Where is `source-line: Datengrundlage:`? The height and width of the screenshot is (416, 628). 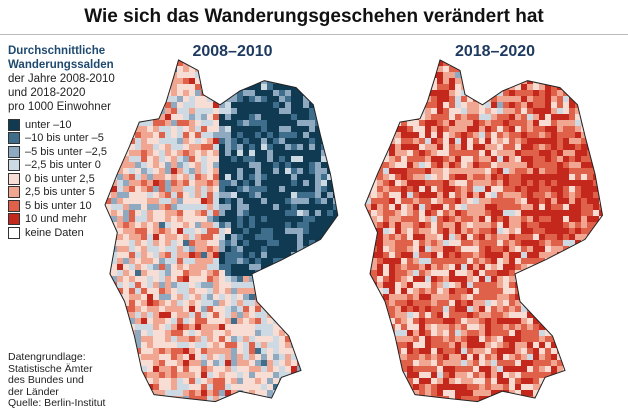
source-line: Datengrundlage: is located at coordinates (47, 357).